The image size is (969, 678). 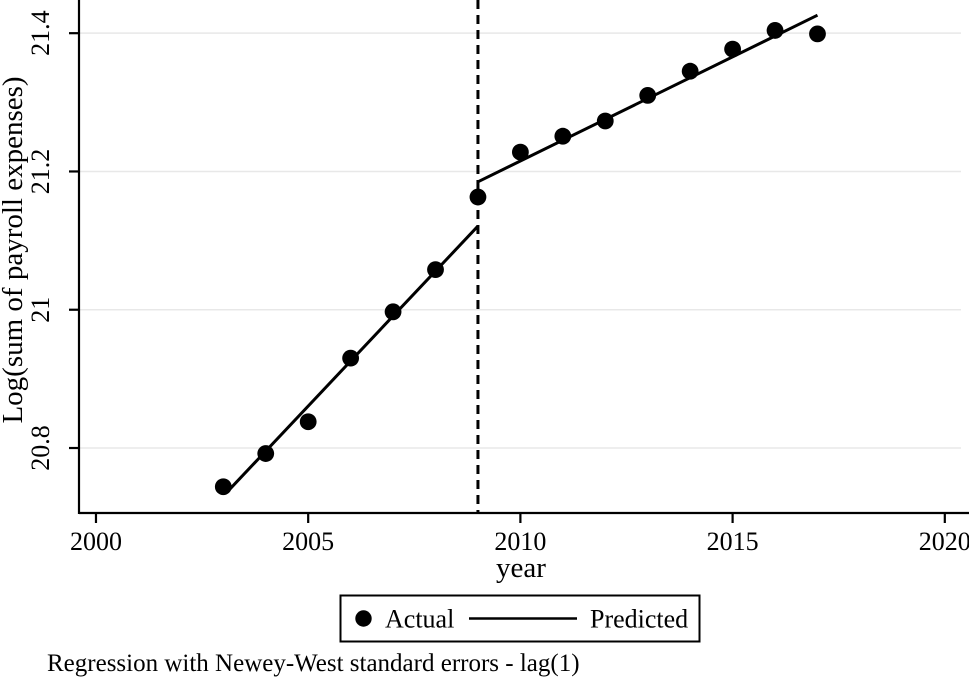 I want to click on data-point-2007, so click(x=393, y=312).